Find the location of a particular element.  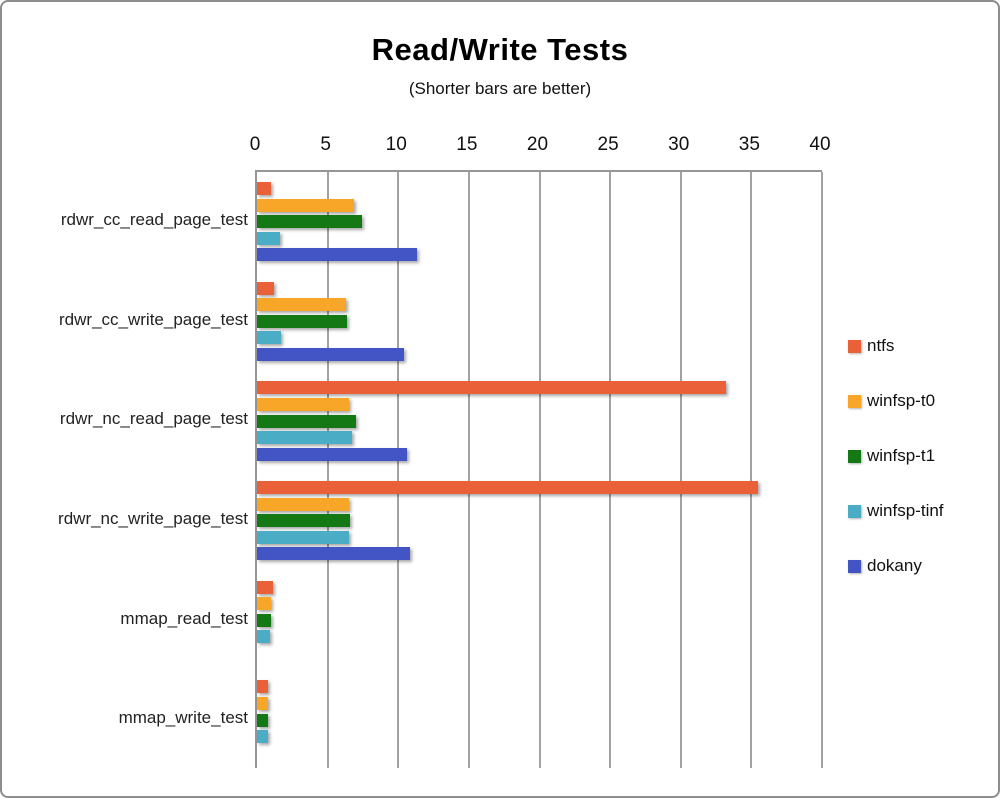

bar-winfsp-tinf-rdwr_cc_write_page_test is located at coordinates (269, 338).